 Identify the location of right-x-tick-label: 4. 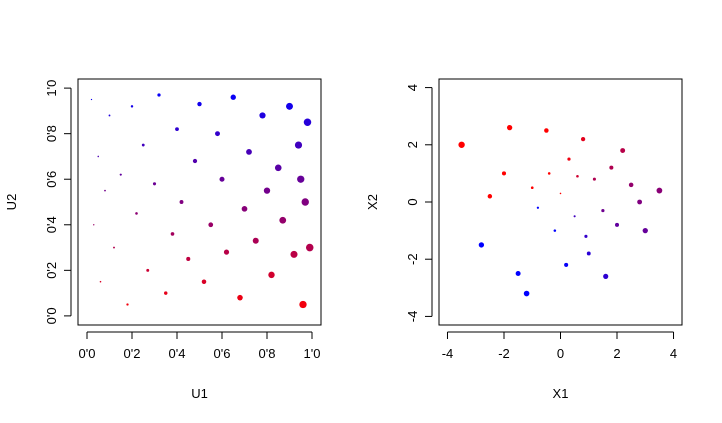
(673, 353).